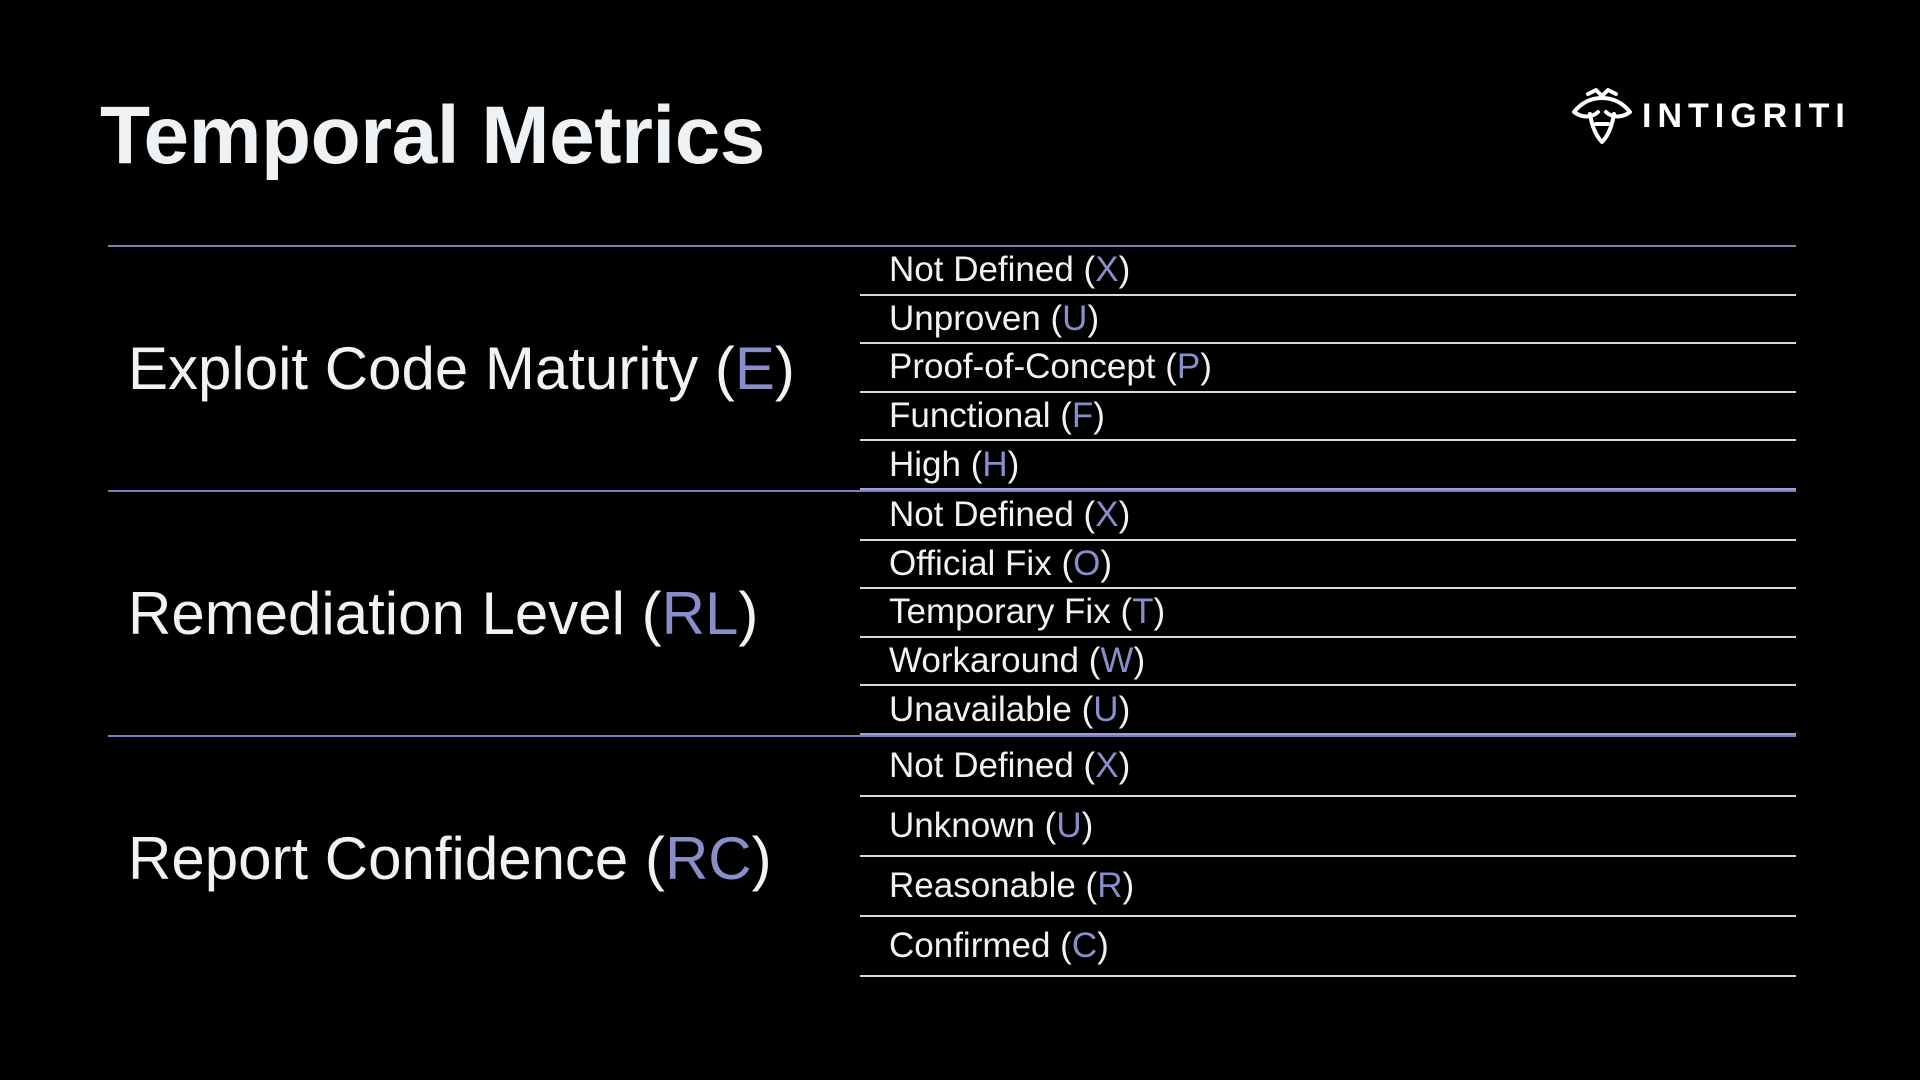 The width and height of the screenshot is (1920, 1080). Describe the element at coordinates (708, 858) in the screenshot. I see `metric-code: RC` at that location.